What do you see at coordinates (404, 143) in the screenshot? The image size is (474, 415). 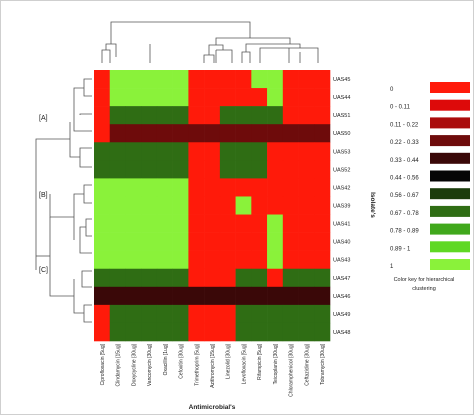 I see `legend-label: 0.22 - 0.33` at bounding box center [404, 143].